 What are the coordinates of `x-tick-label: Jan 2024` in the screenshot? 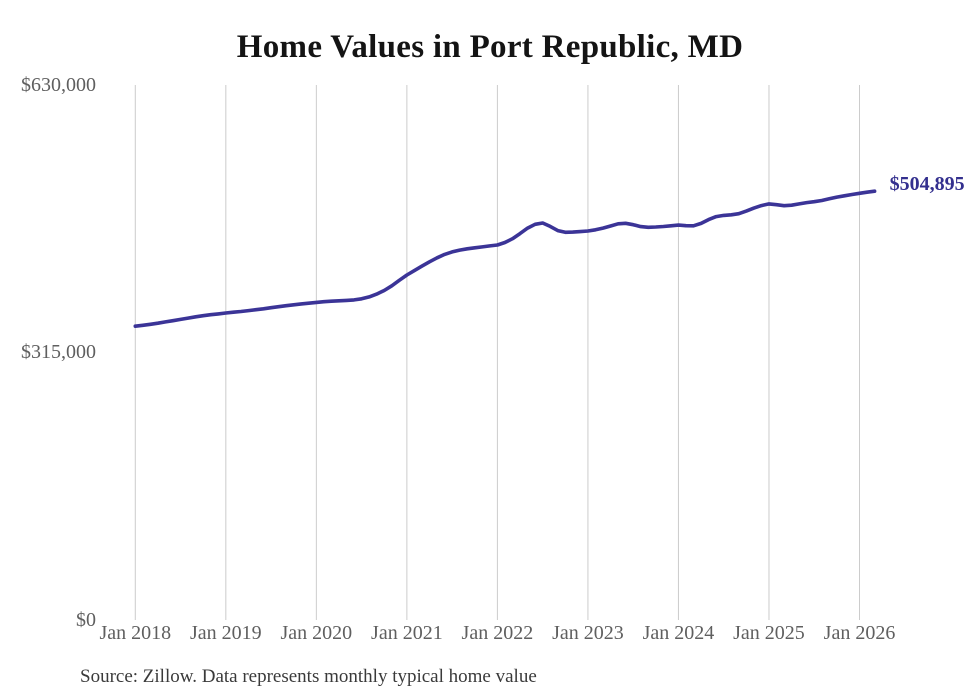 It's located at (678, 633).